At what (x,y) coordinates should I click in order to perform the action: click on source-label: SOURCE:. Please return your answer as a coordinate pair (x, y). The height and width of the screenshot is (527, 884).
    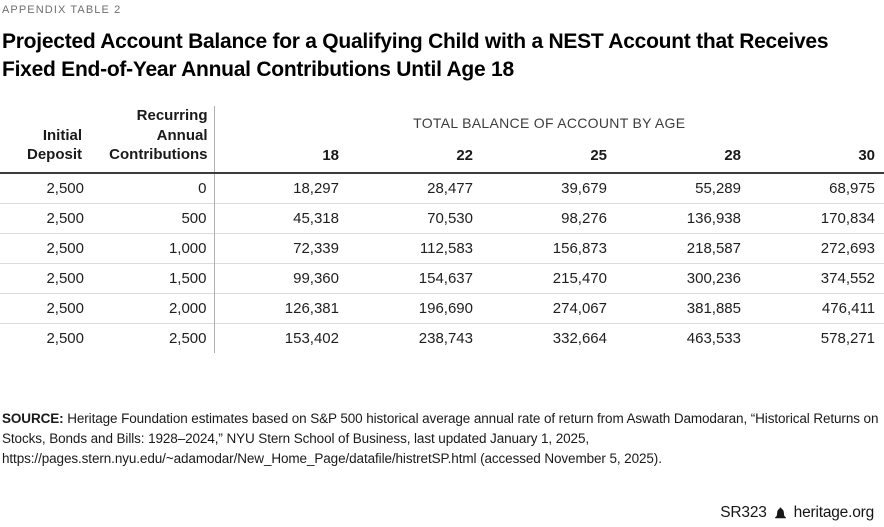
    Looking at the image, I should click on (33, 418).